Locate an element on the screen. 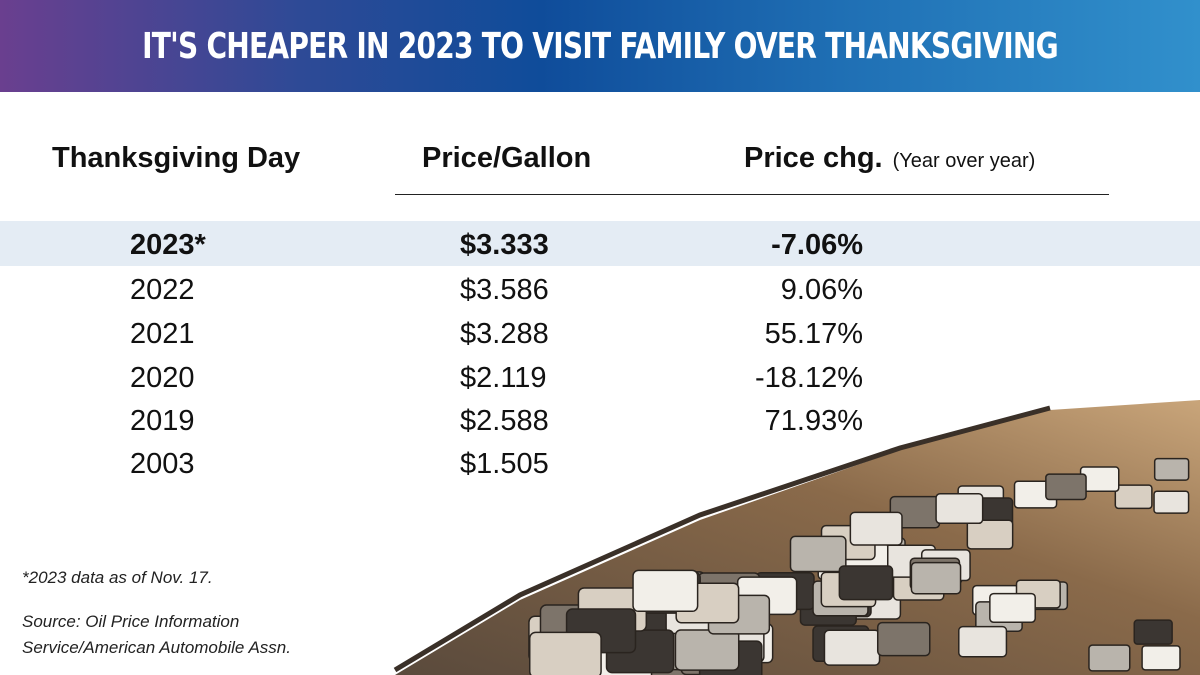  change-cell: 9.06% is located at coordinates (821, 290).